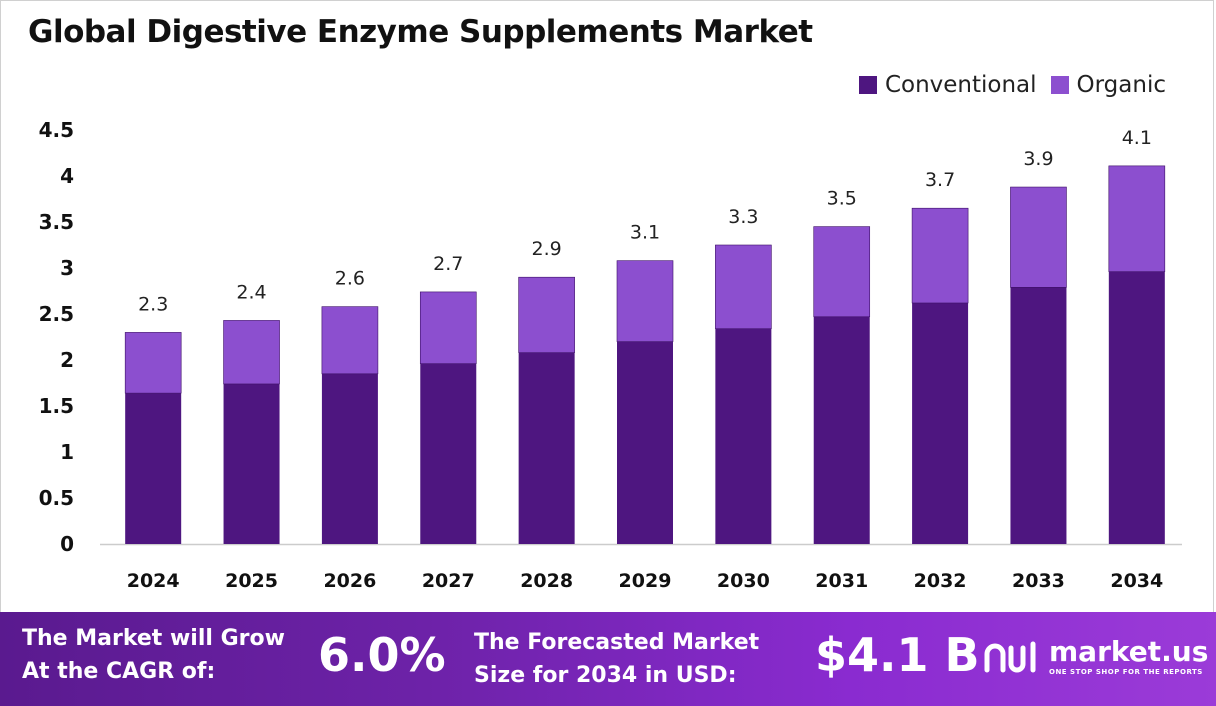 This screenshot has width=1216, height=706. What do you see at coordinates (448, 264) in the screenshot?
I see `bar-total-label: 2.7` at bounding box center [448, 264].